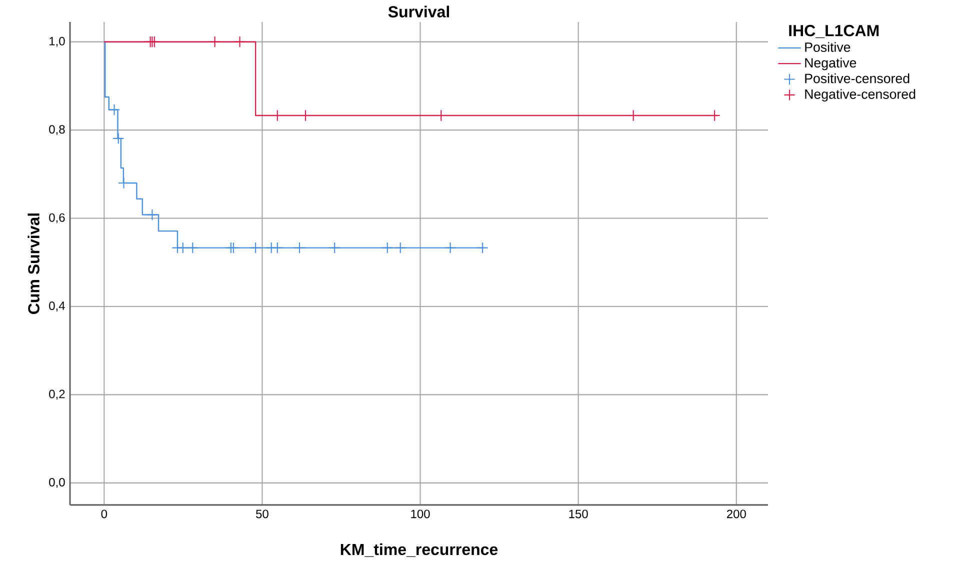 The image size is (953, 570). Describe the element at coordinates (578, 514) in the screenshot. I see `x-tick-label: 150` at that location.